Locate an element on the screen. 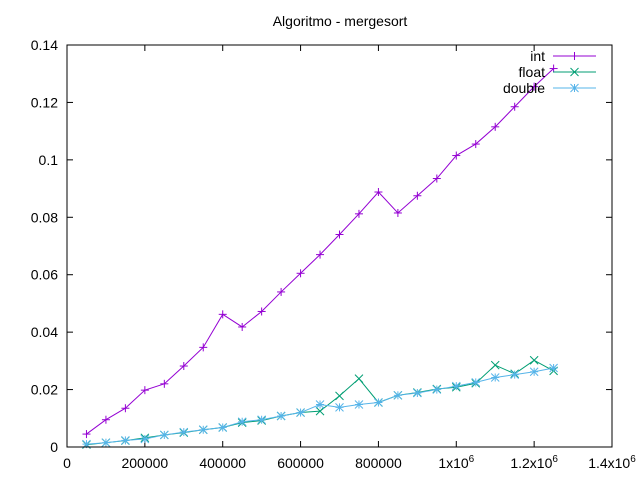  x-tick-label-base: 800000 is located at coordinates (378, 463).